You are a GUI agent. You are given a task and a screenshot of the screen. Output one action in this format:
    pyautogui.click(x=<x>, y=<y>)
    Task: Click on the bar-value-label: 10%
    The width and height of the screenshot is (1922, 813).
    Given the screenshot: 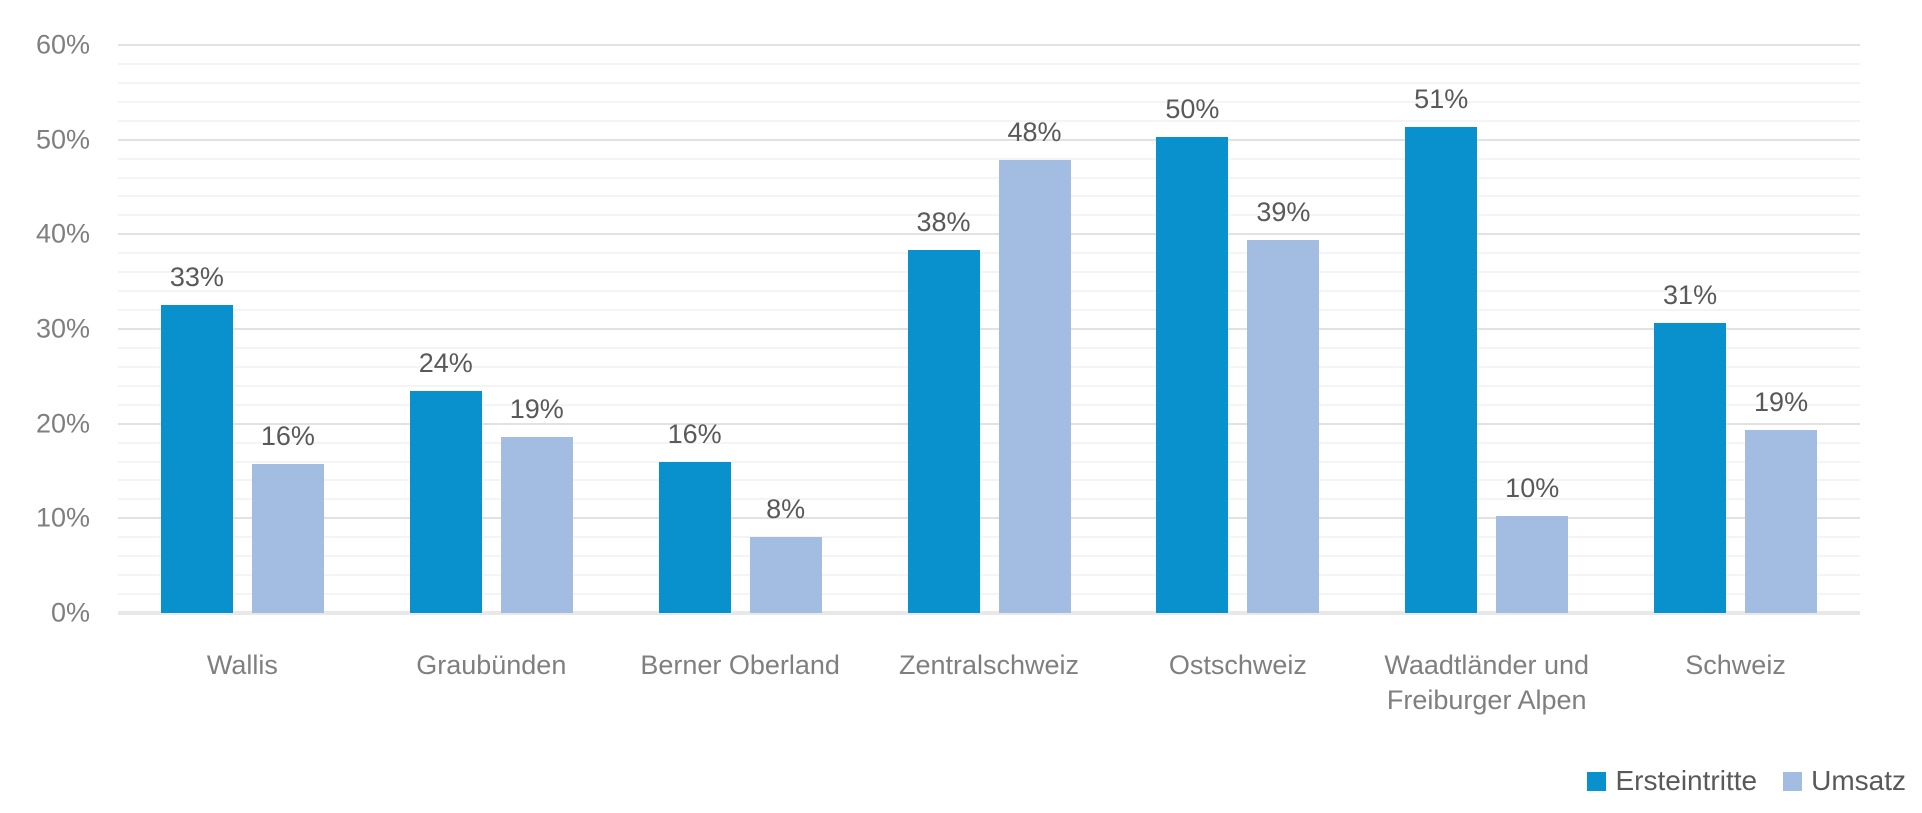 What is the action you would take?
    pyautogui.click(x=1532, y=488)
    